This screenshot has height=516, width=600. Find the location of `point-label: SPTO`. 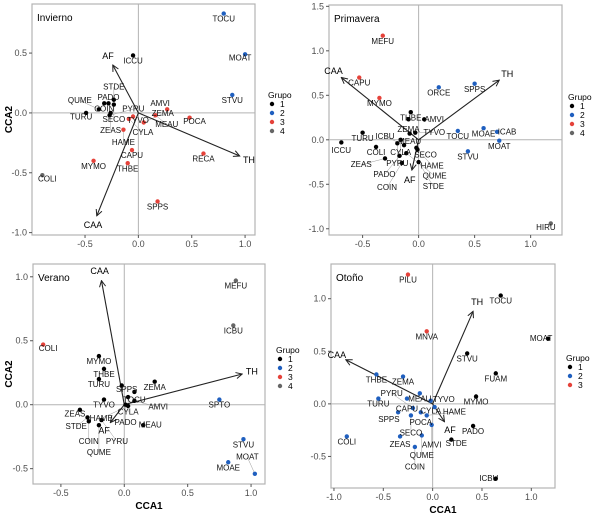

point-label: SPTO is located at coordinates (220, 405).